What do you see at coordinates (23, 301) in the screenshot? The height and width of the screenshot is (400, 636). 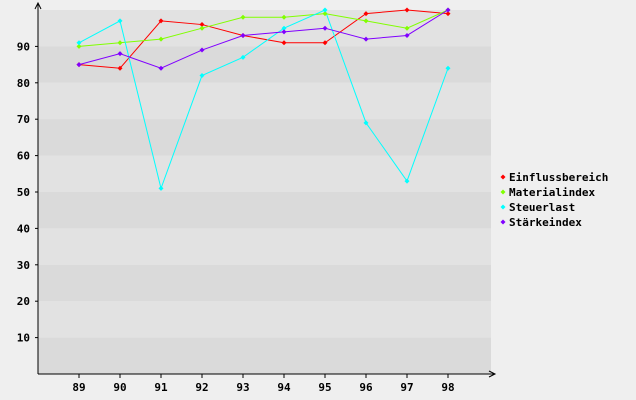 I see `y-tick-label: 20` at bounding box center [23, 301].